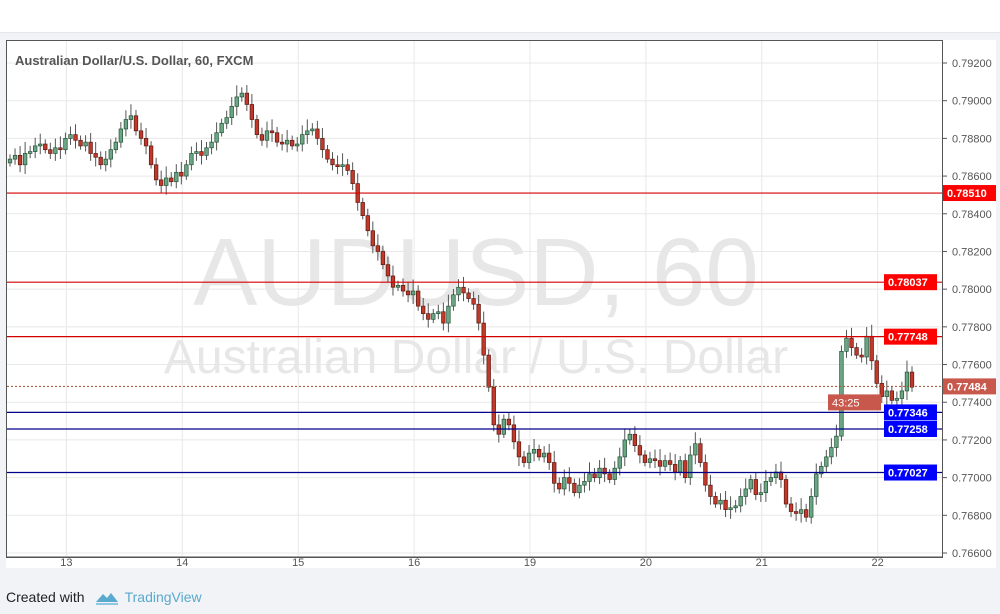 The height and width of the screenshot is (614, 1000). What do you see at coordinates (107, 597) in the screenshot?
I see `tradingview-logo-icon` at bounding box center [107, 597].